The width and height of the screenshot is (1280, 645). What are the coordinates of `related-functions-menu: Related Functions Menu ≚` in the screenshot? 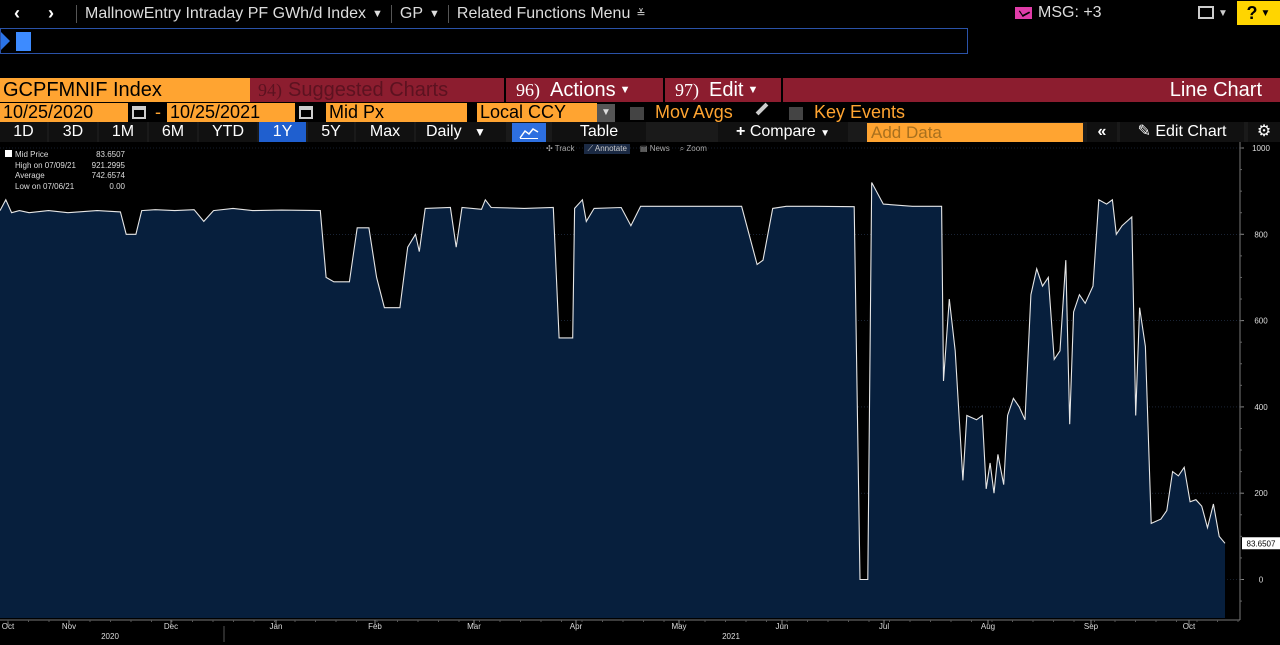 It's located at (551, 14).